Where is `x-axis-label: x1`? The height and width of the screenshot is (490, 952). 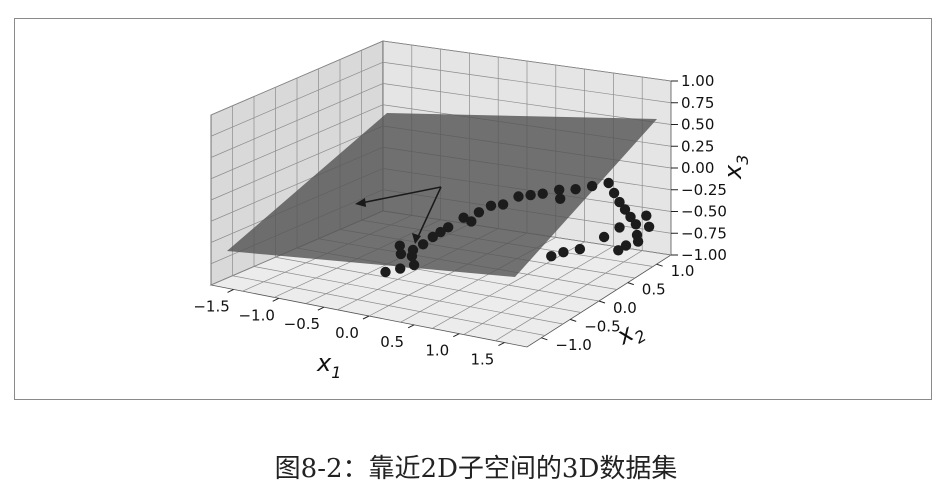 x-axis-label: x1 is located at coordinates (328, 365).